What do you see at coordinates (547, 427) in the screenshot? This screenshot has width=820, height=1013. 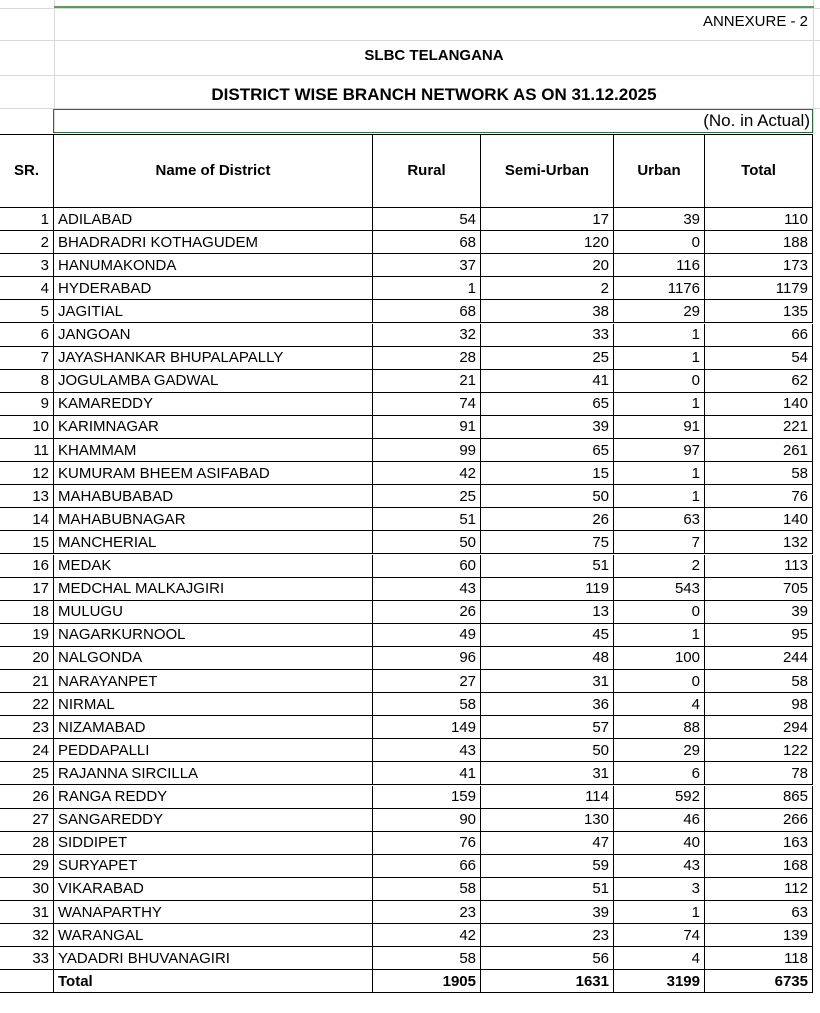 I see `semi-urban: 39` at bounding box center [547, 427].